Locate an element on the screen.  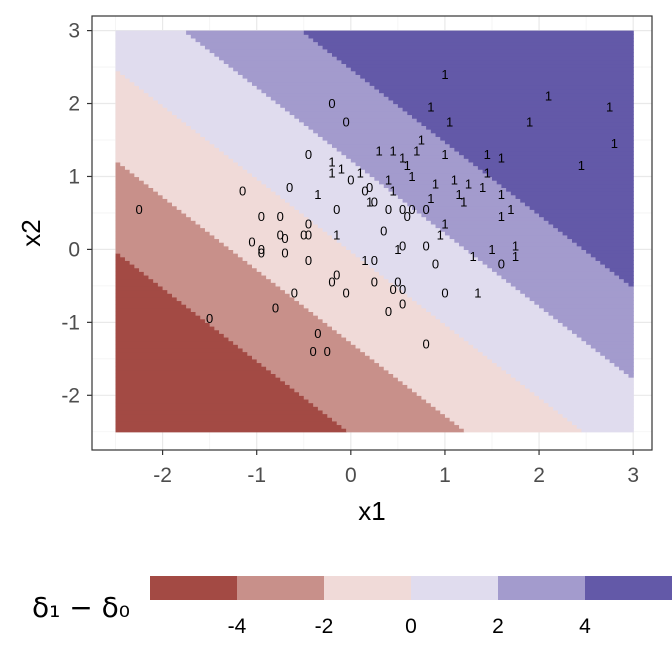
y-axis-title: x2 is located at coordinates (31, 232).